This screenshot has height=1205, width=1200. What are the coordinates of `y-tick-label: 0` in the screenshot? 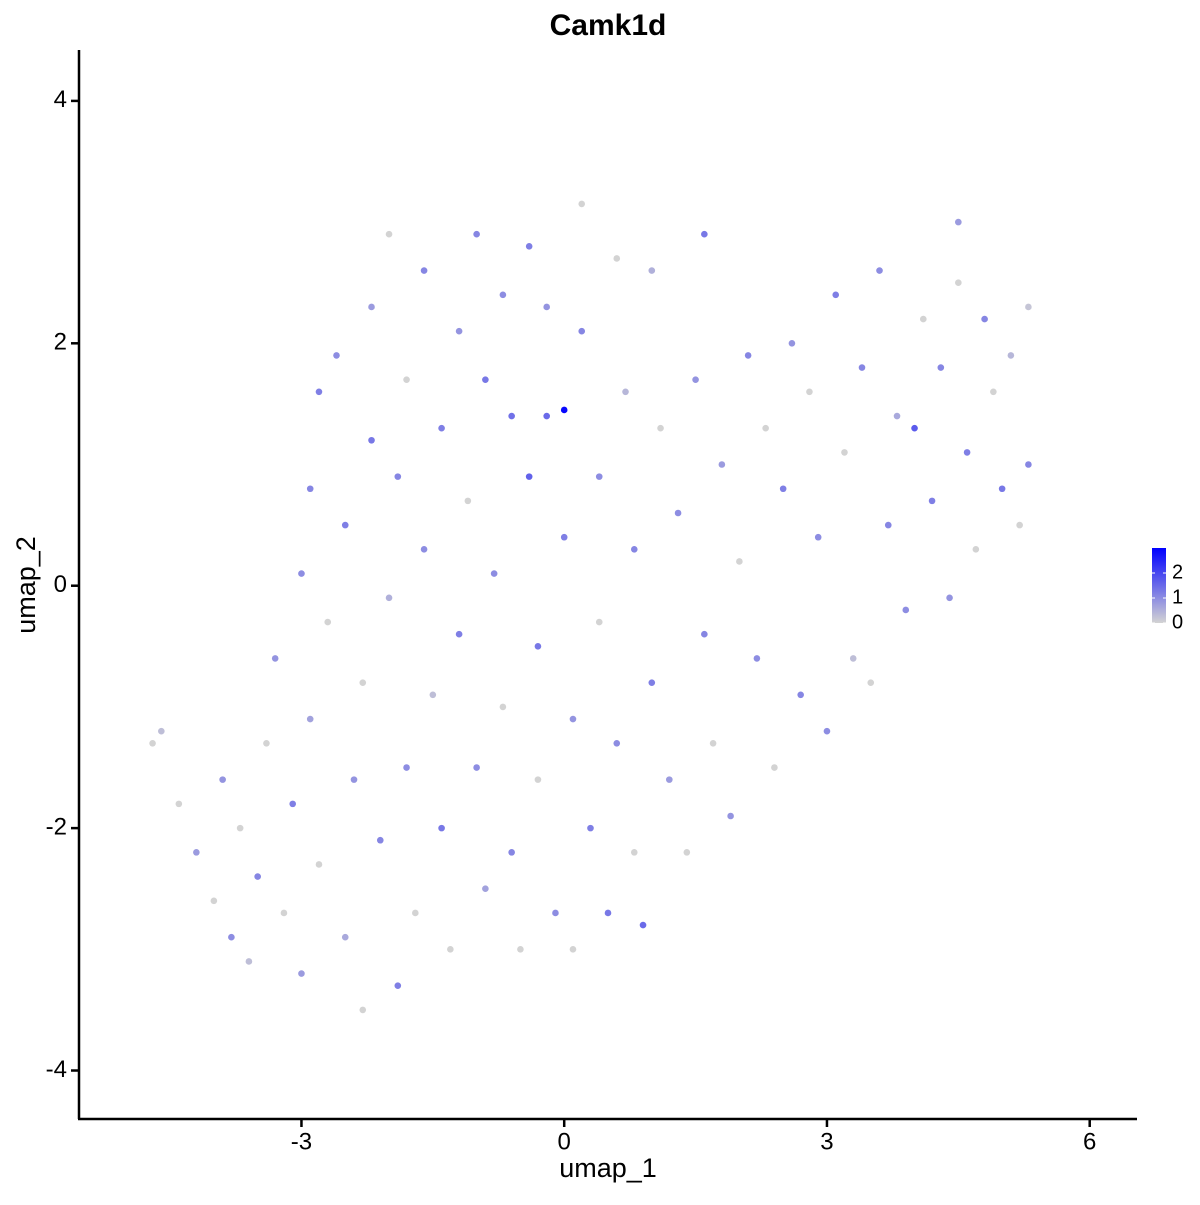 It's located at (60, 584).